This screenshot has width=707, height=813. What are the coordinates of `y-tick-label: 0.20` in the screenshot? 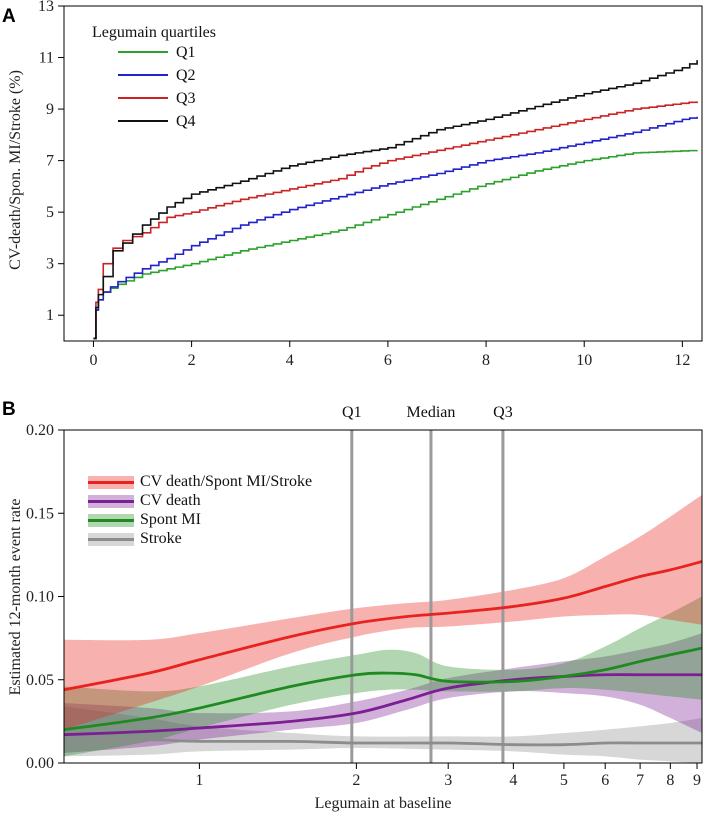 It's located at (40, 430).